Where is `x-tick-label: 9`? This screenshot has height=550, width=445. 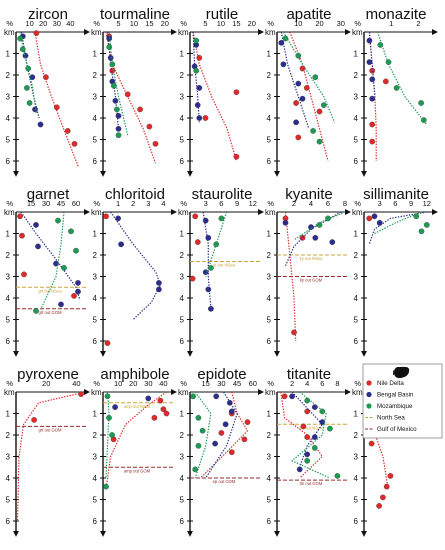 x-tick-label: 9 is located at coordinates (237, 203).